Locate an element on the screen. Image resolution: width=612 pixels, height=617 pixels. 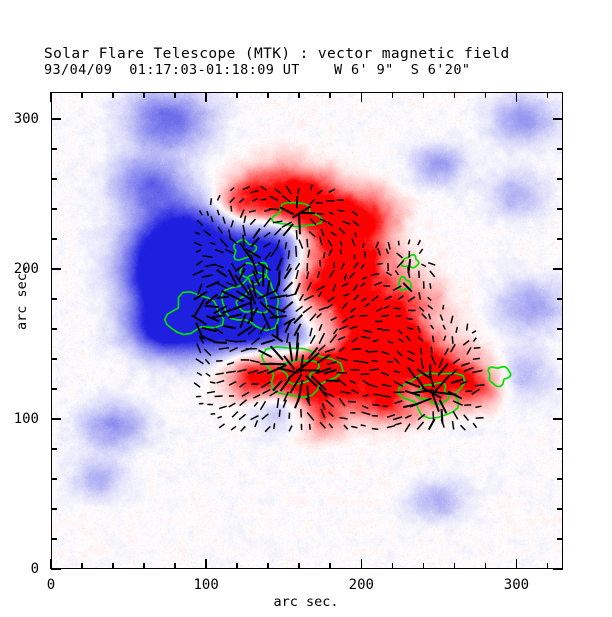
x-tick-label: 200 is located at coordinates (361, 585).